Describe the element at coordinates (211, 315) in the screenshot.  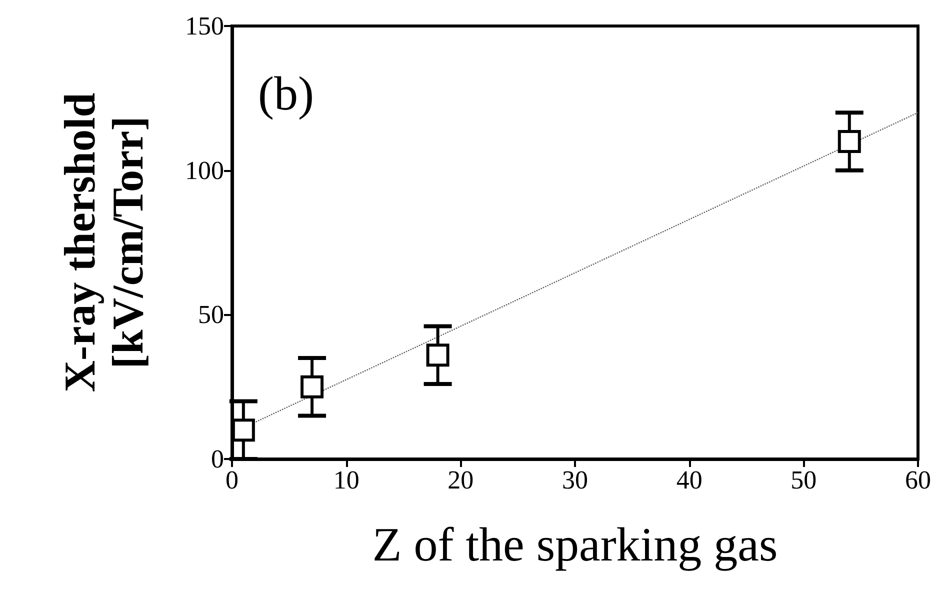
I see `y-tick-label: 50` at that location.